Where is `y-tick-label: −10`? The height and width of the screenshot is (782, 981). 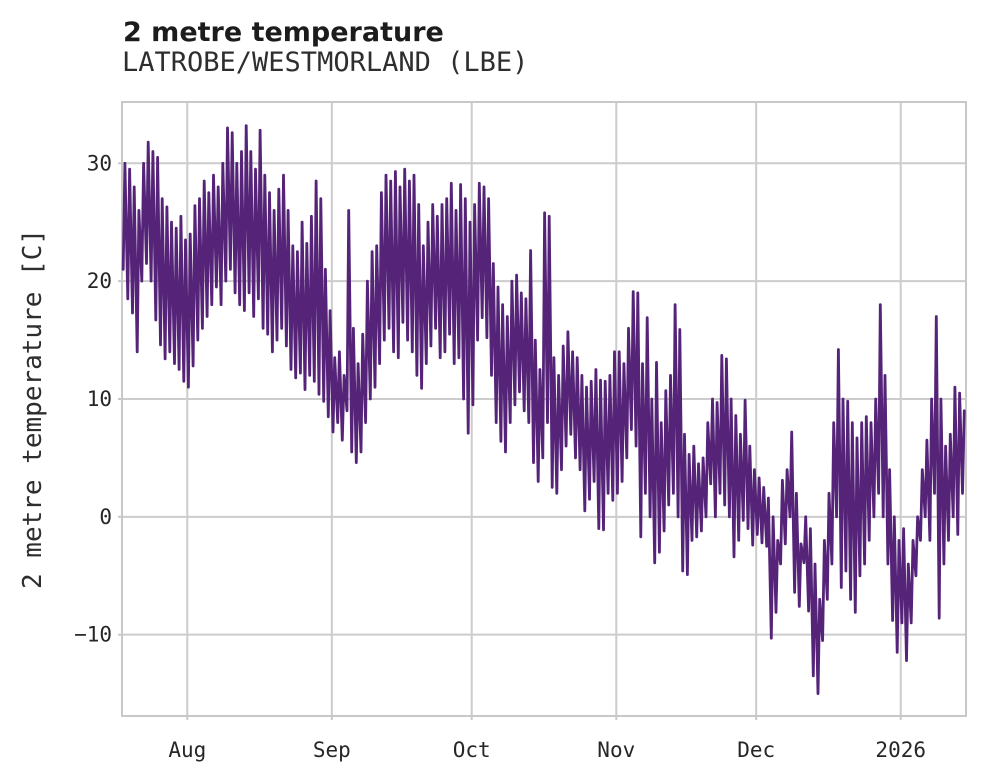
y-tick-label: −10 is located at coordinates (93, 635).